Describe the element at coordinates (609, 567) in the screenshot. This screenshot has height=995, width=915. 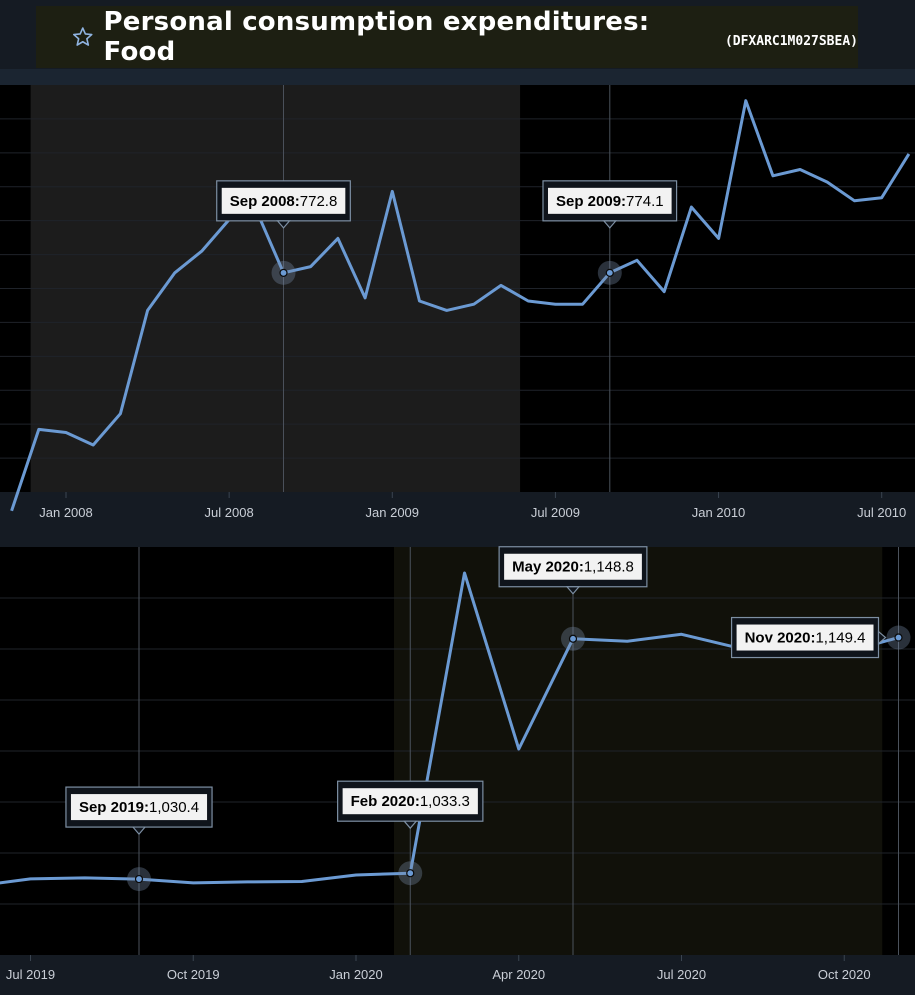
I see `tooltip-value: 1,148.8` at that location.